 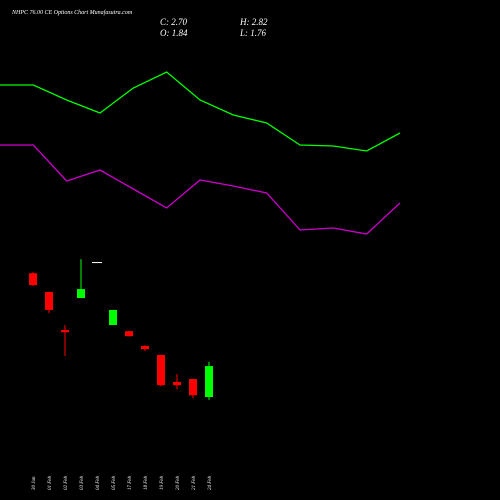 What do you see at coordinates (210, 482) in the screenshot?
I see `x-tick-label: 24 Feb` at bounding box center [210, 482].